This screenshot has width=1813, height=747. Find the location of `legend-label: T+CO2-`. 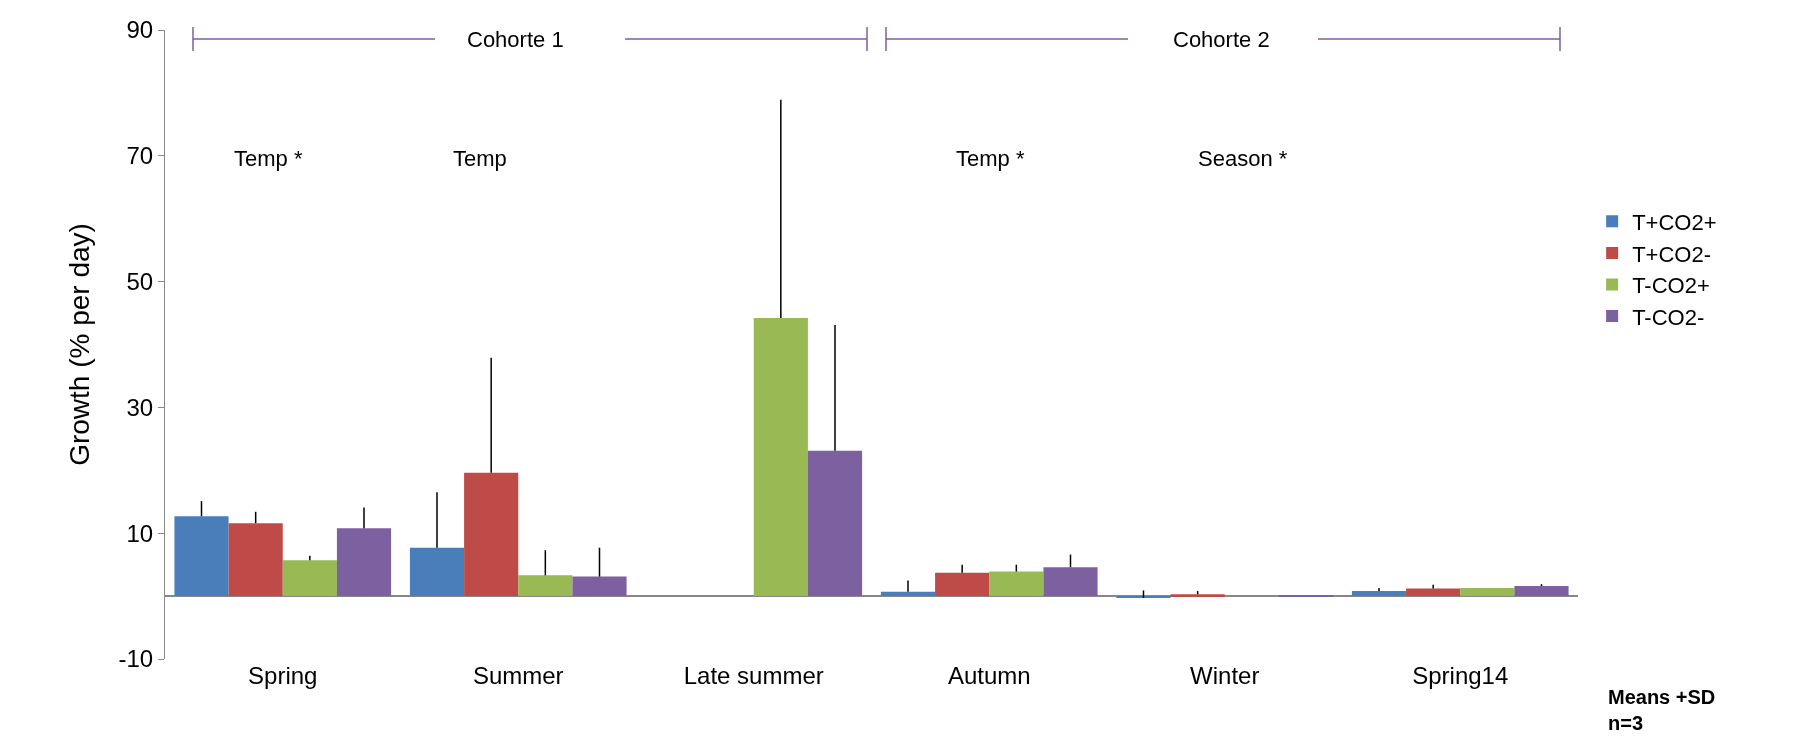

legend-label: T+CO2- is located at coordinates (1671, 254).